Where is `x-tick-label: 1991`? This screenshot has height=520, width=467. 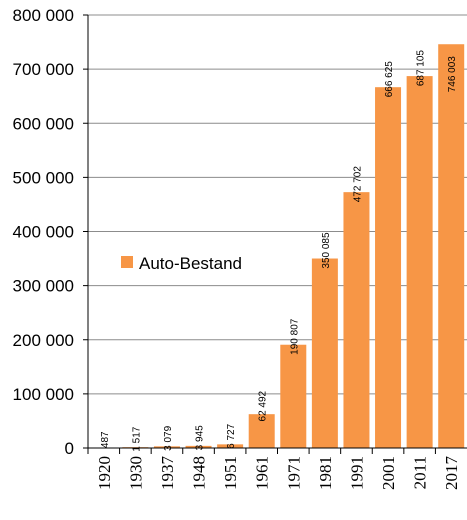 x-tick-label: 1991 is located at coordinates (356, 473).